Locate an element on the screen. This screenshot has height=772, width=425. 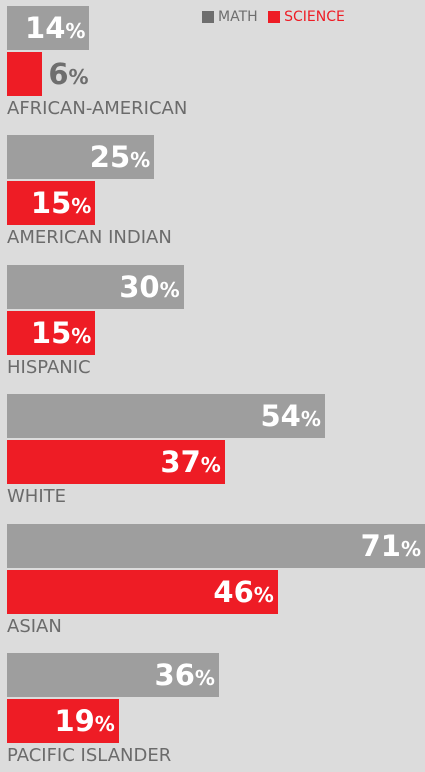
legend-item-math: MATH is located at coordinates (230, 17).